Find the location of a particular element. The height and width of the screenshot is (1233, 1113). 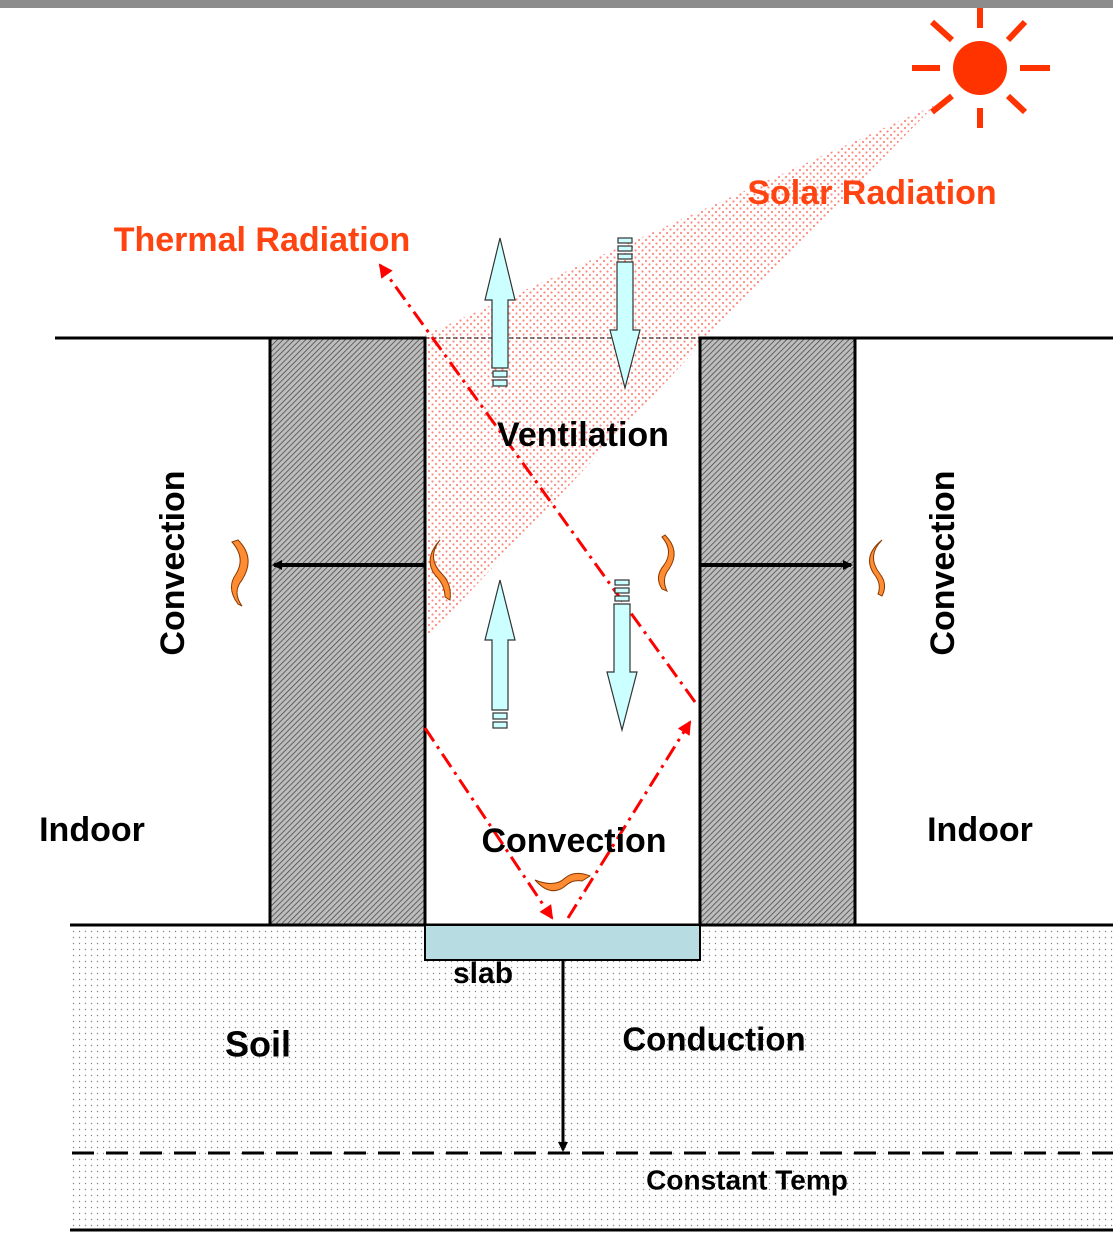

conduction-label: Conduction is located at coordinates (713, 1039).